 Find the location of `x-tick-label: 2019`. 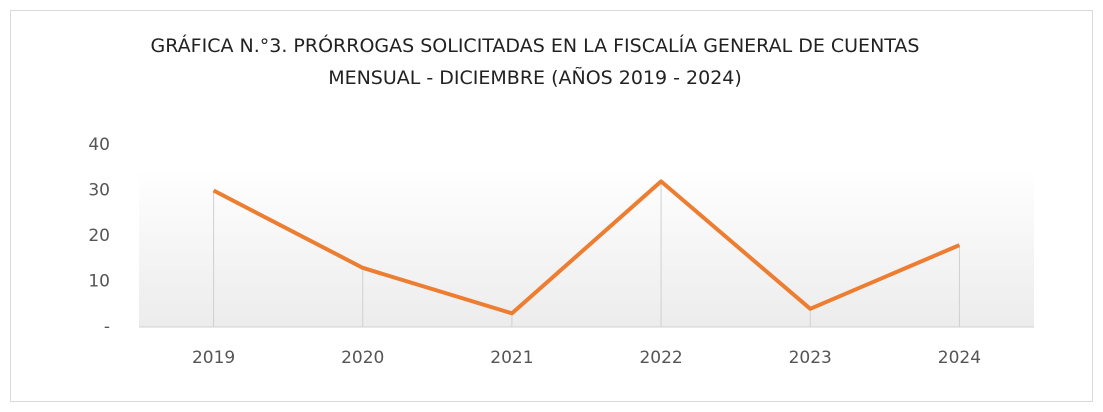

x-tick-label: 2019 is located at coordinates (213, 358).